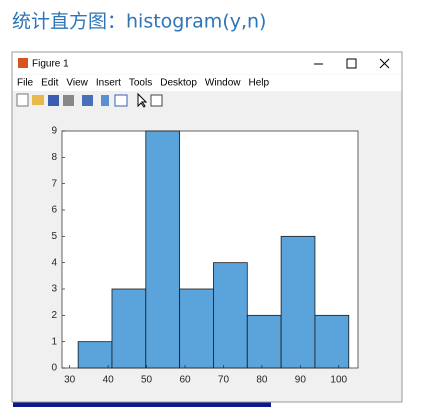  Describe the element at coordinates (301, 380) in the screenshot. I see `x-tick-label: 90` at that location.